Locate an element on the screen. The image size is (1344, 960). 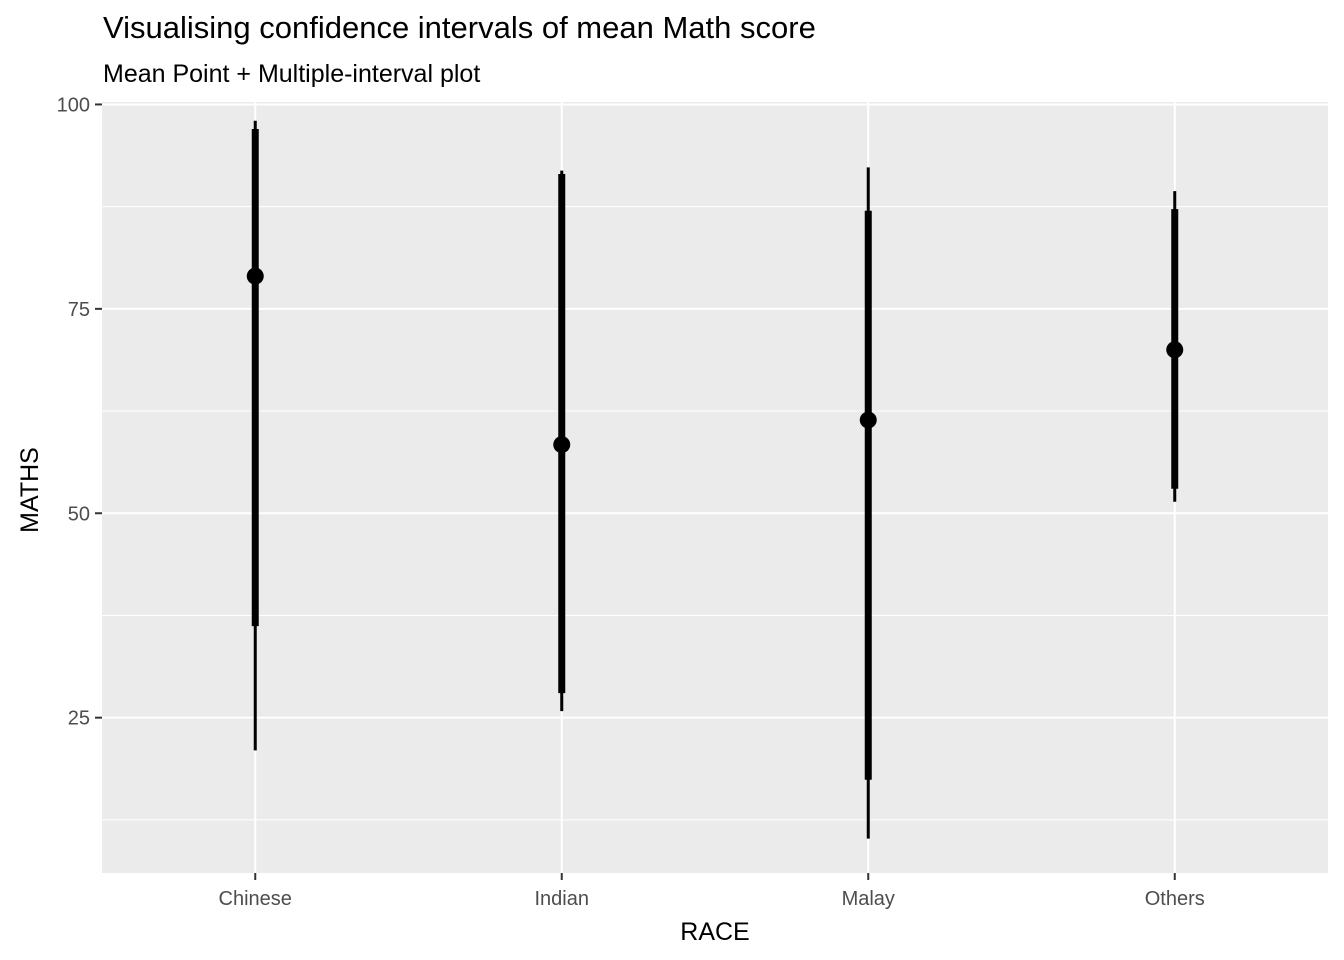
x-tick-label: Malay is located at coordinates (868, 899).